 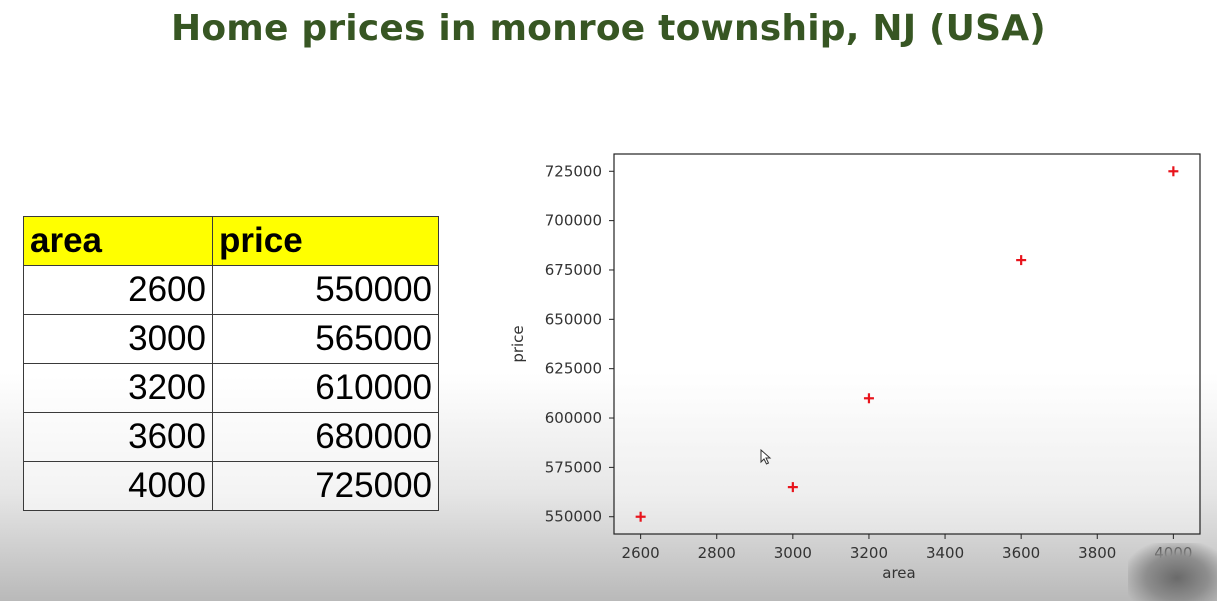 I want to click on cell-area: 4000, so click(x=118, y=486).